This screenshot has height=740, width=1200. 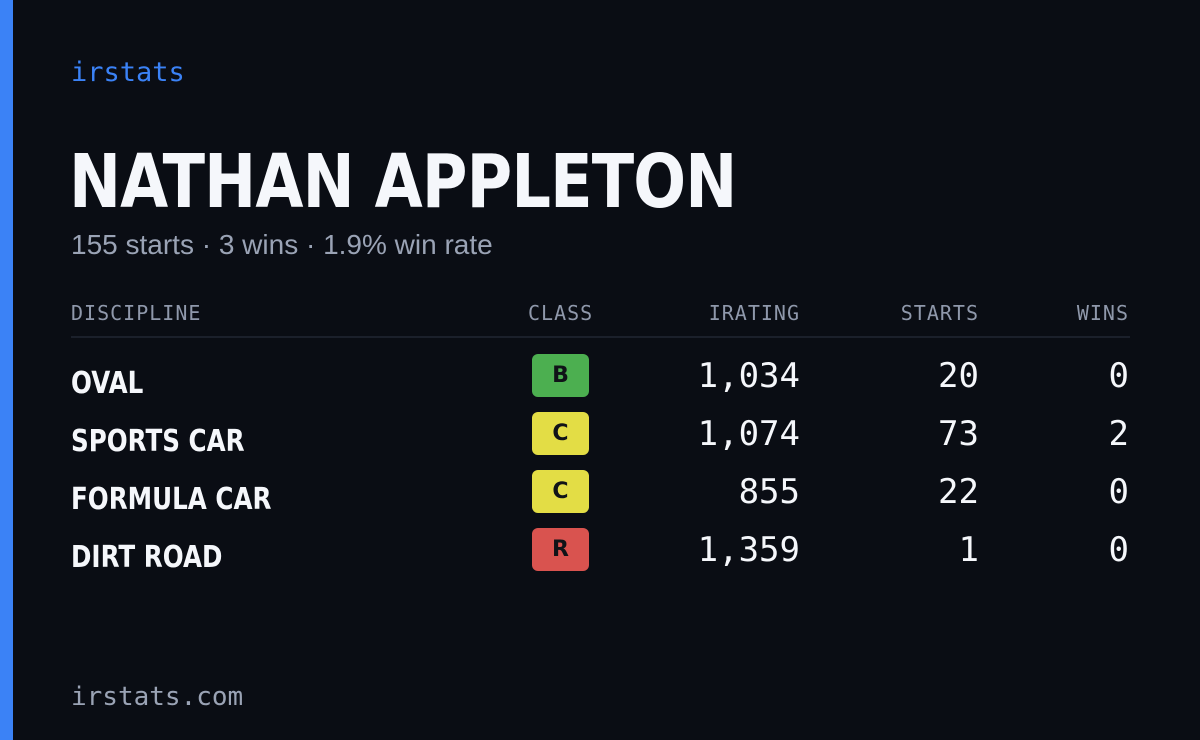 I want to click on row-irating: 1,359, so click(x=748, y=550).